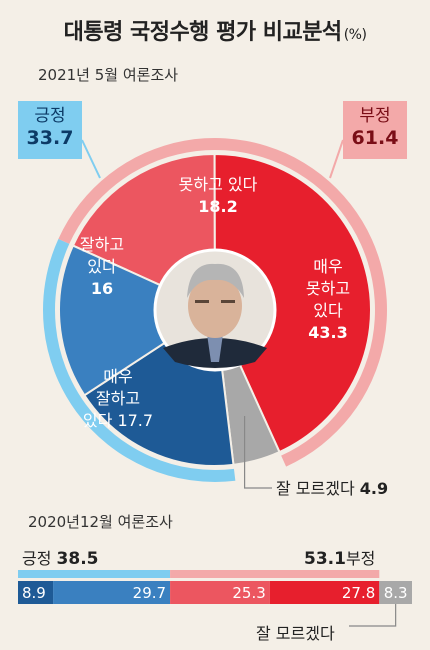  Describe the element at coordinates (50, 138) in the screenshot. I see `positive-group-value: 33.7` at that location.